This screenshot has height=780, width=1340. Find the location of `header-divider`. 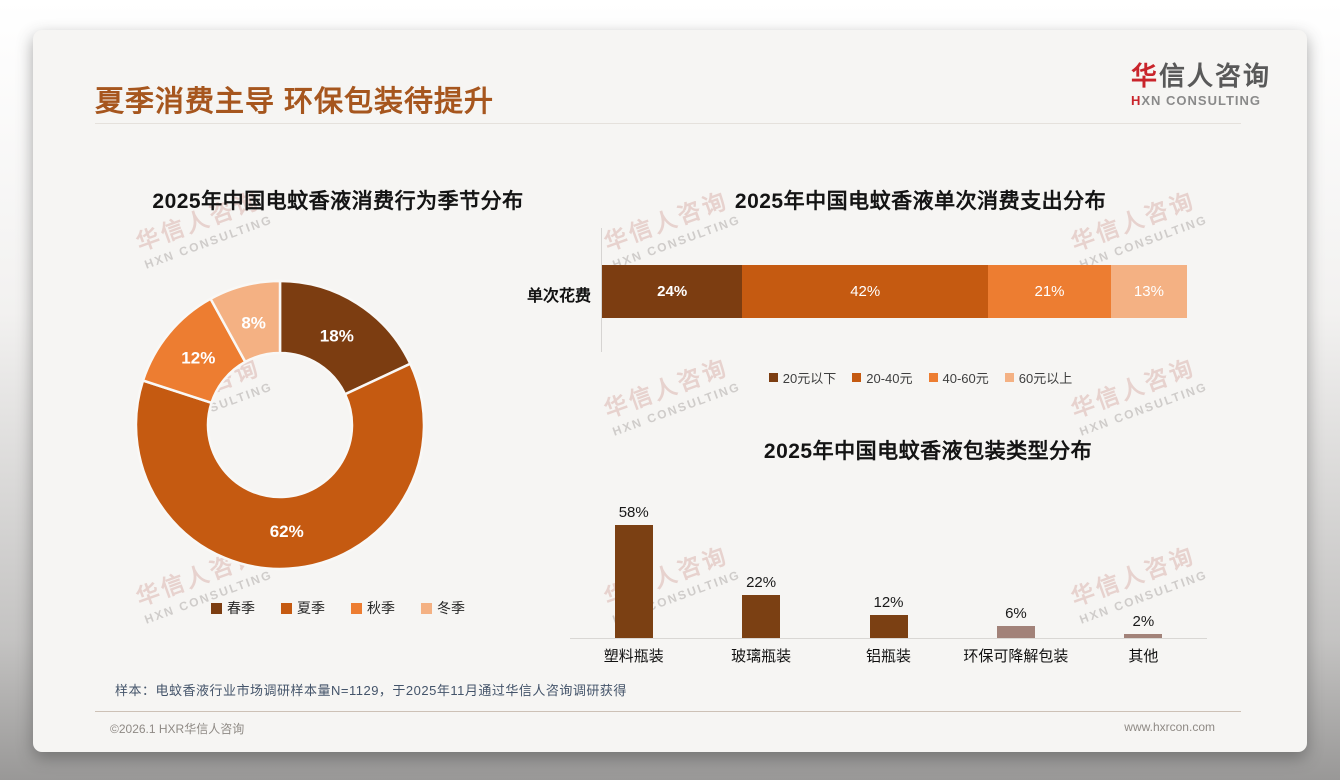

header-divider is located at coordinates (668, 123).